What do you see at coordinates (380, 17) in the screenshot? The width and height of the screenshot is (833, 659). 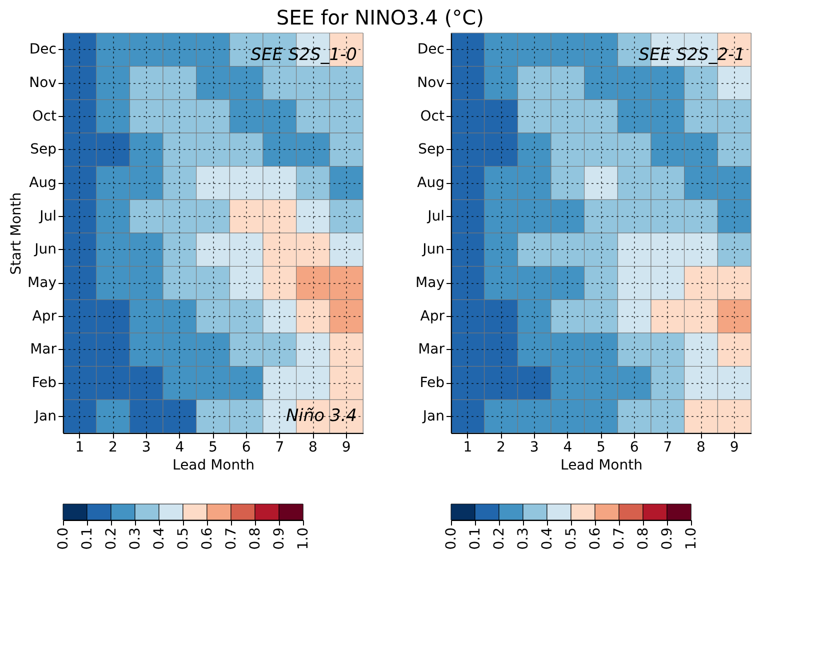 I see `chart-title: SEE for NINO3.4 (°C)` at bounding box center [380, 17].